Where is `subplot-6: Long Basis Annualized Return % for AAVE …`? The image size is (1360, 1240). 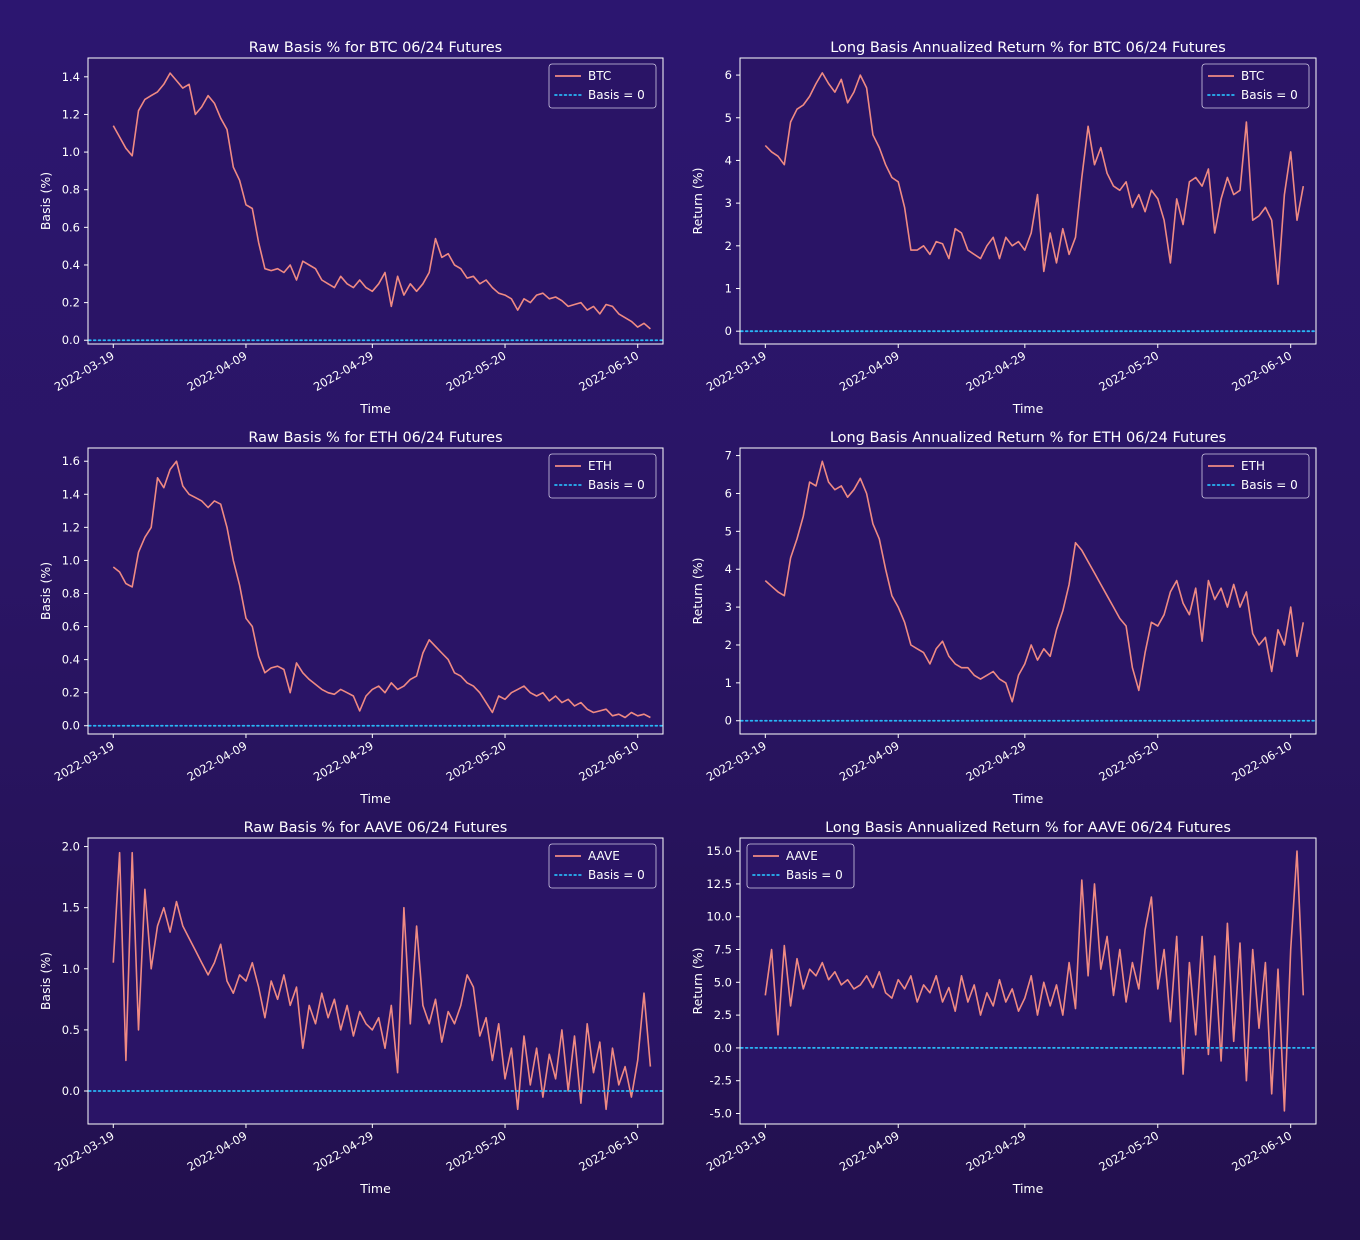
subplot-6: Long Basis Annualized Return % for AAVE … is located at coordinates (1003, 1008).